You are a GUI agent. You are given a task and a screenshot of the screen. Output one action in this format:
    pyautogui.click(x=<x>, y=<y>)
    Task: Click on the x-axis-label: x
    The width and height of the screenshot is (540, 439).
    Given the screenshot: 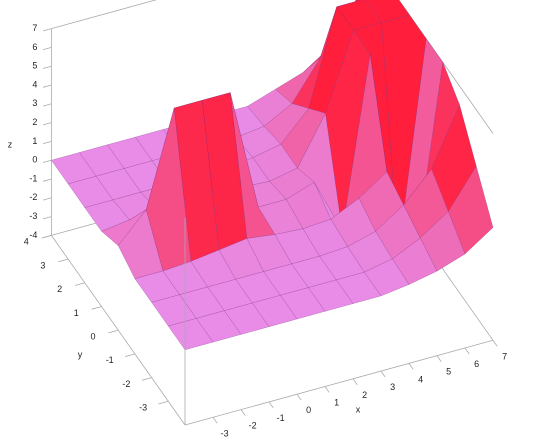 What is the action you would take?
    pyautogui.click(x=358, y=409)
    